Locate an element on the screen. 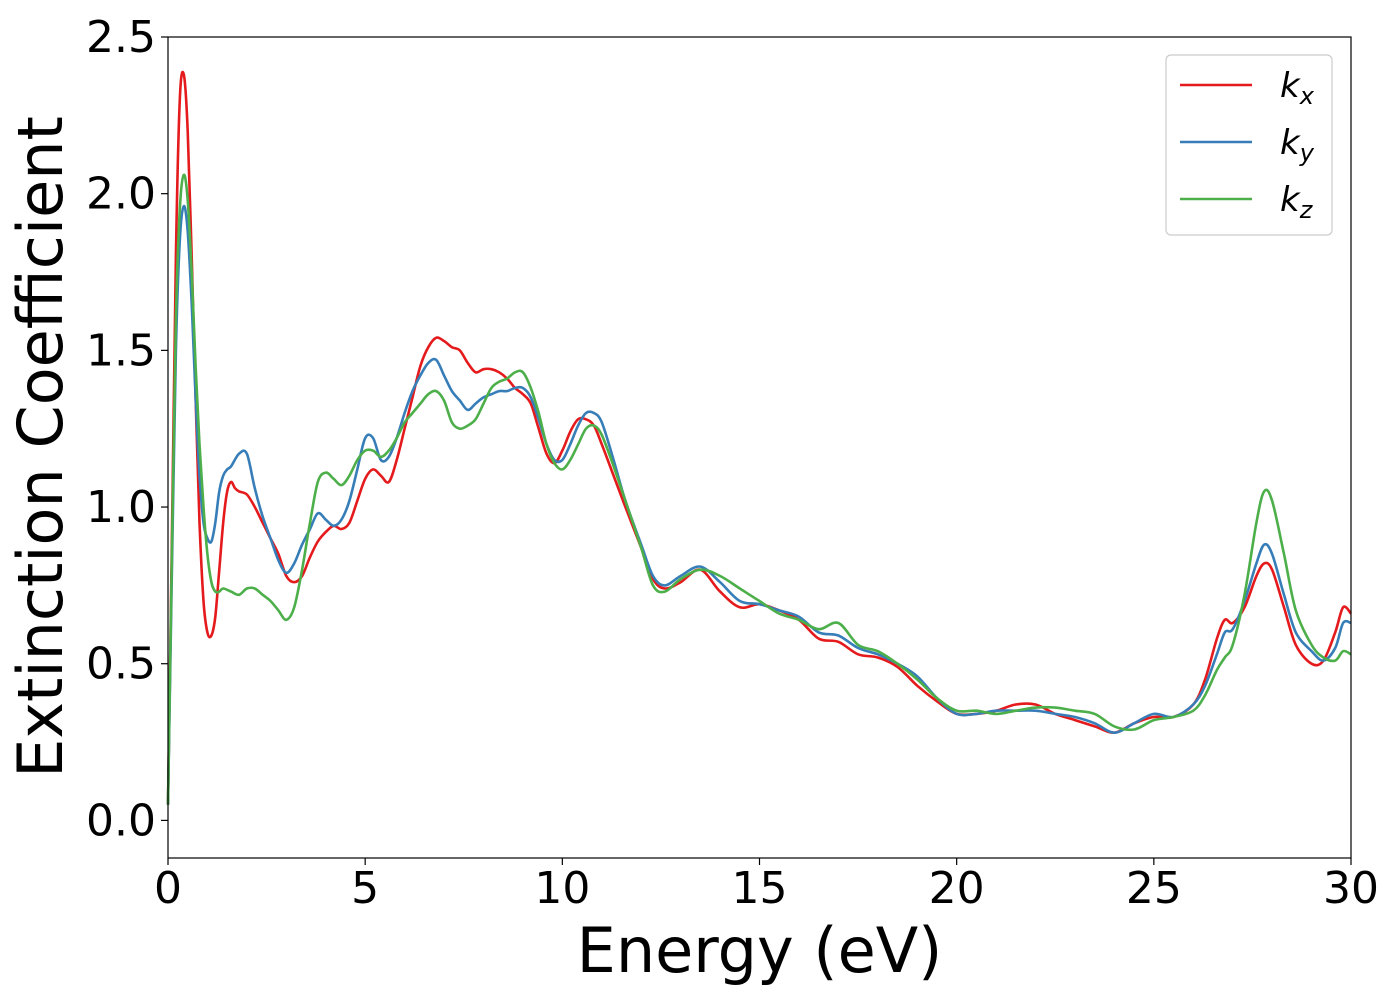 The height and width of the screenshot is (1000, 1400). y-tick-label: 2.5 is located at coordinates (121, 37).